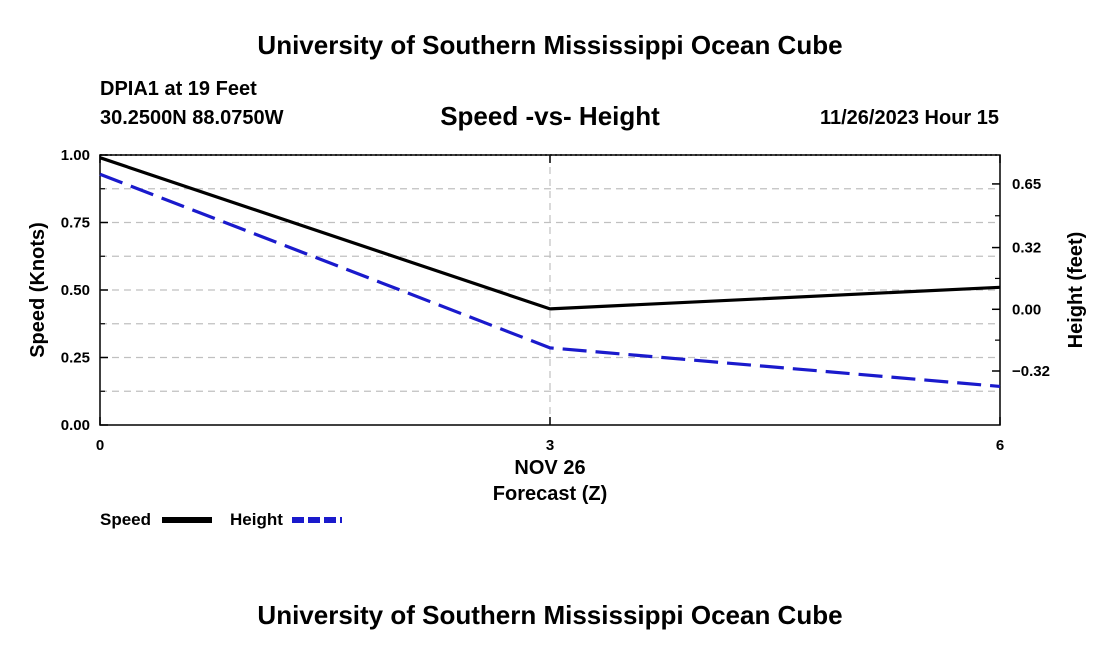 This screenshot has width=1100, height=650. What do you see at coordinates (75, 223) in the screenshot?
I see `y-tick-label: 0.75` at bounding box center [75, 223].